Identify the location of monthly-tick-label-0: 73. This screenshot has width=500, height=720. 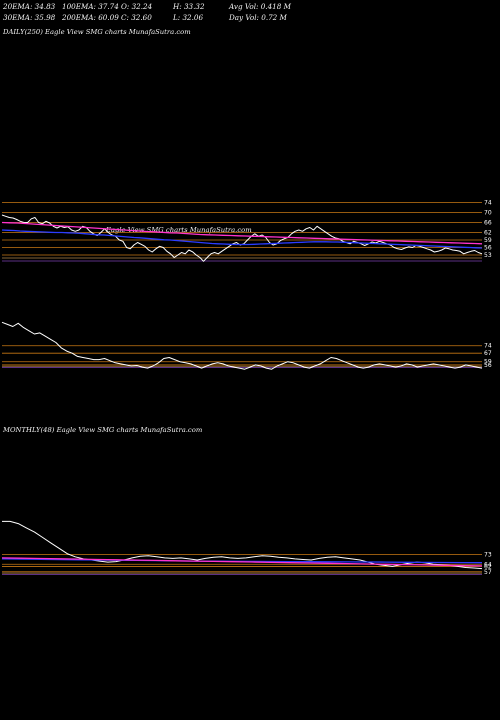
(488, 555).